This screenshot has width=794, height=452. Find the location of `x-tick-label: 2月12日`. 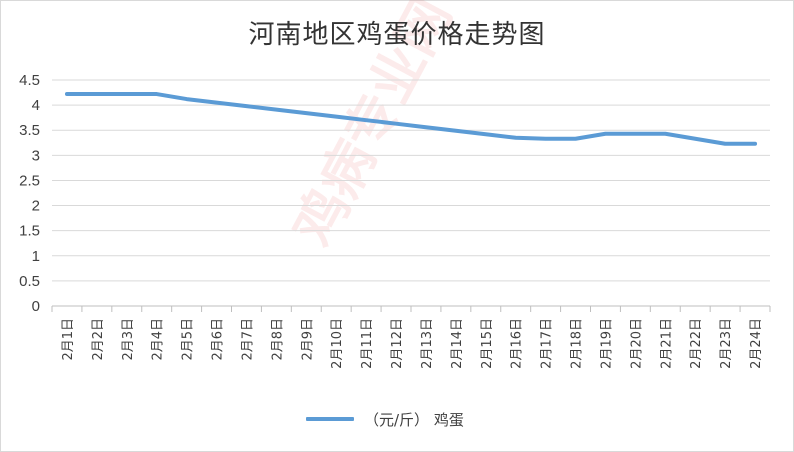

x-tick-label: 2月12日 is located at coordinates (397, 343).